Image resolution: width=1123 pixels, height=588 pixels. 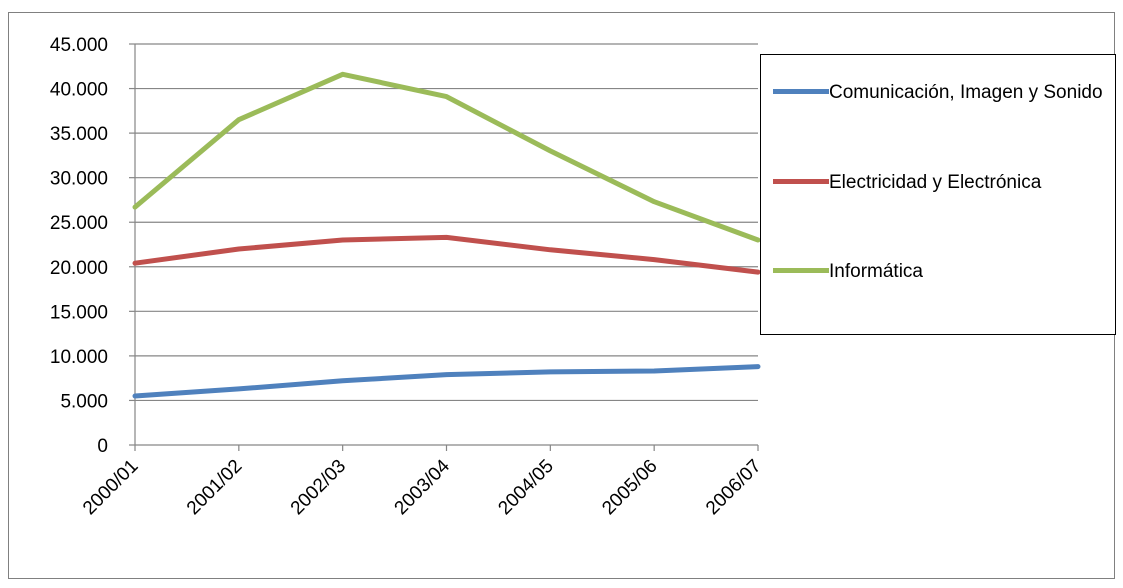 What do you see at coordinates (79, 268) in the screenshot?
I see `y-tick-label: 20.000` at bounding box center [79, 268].